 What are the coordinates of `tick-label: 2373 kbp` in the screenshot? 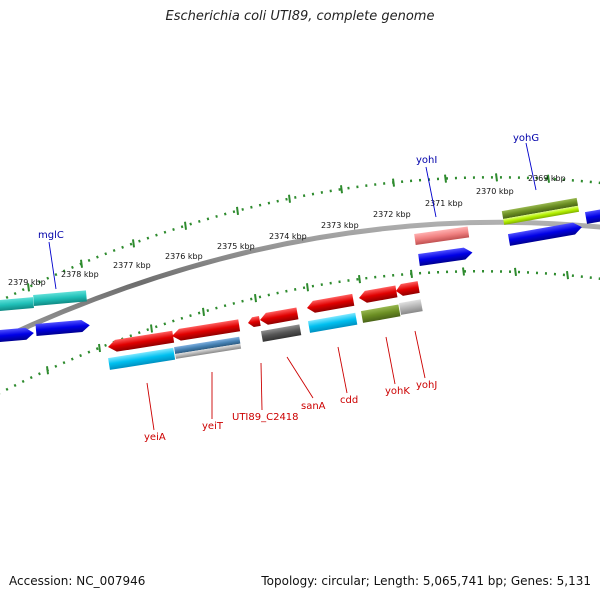 It's located at (340, 225).